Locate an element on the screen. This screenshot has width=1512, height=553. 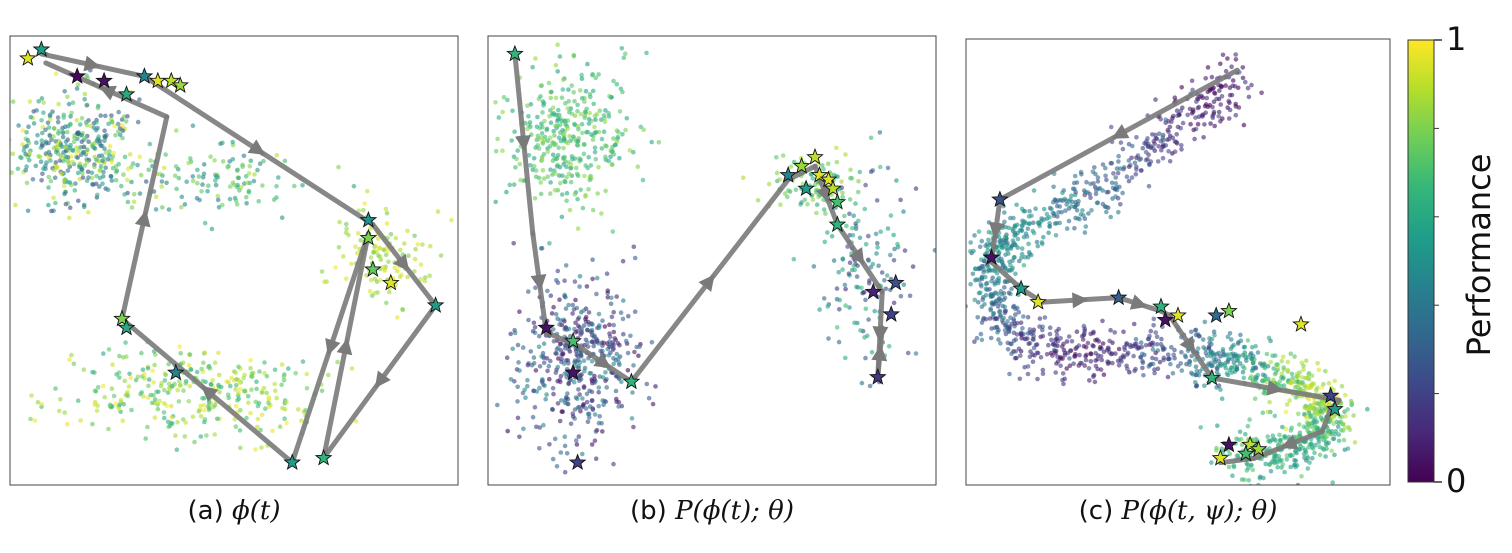
colorbar-tick-max: 1 is located at coordinates (1456, 39).